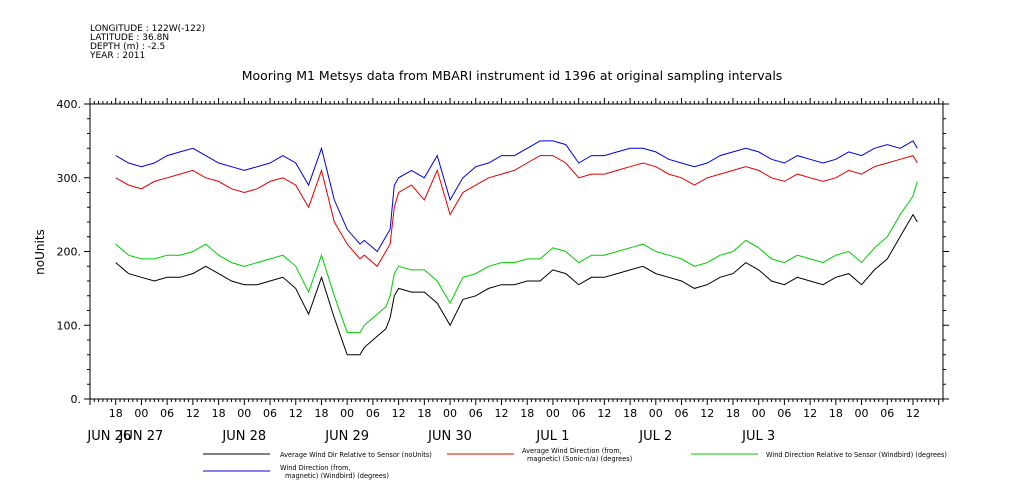 This screenshot has height=504, width=1009. Describe the element at coordinates (243, 436) in the screenshot. I see `day-label: JUN 28` at that location.